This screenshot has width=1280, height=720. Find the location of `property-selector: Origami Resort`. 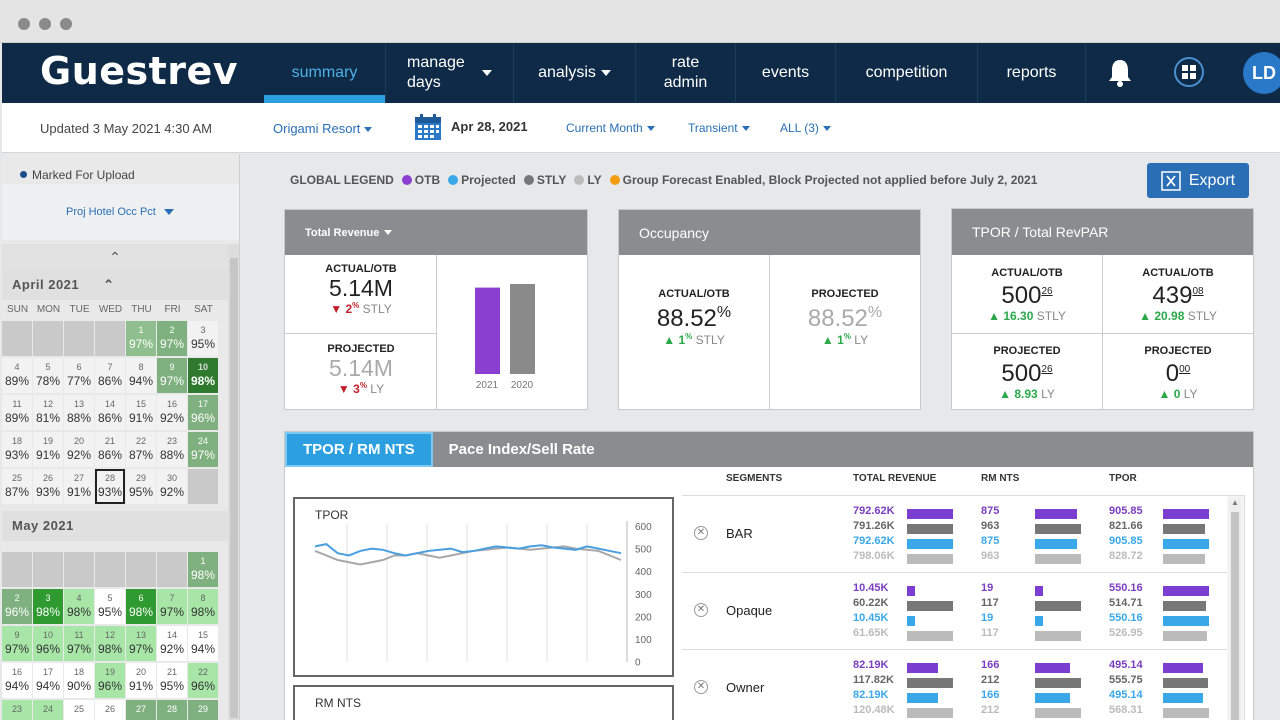

property-selector: Origami Resort is located at coordinates (323, 128).